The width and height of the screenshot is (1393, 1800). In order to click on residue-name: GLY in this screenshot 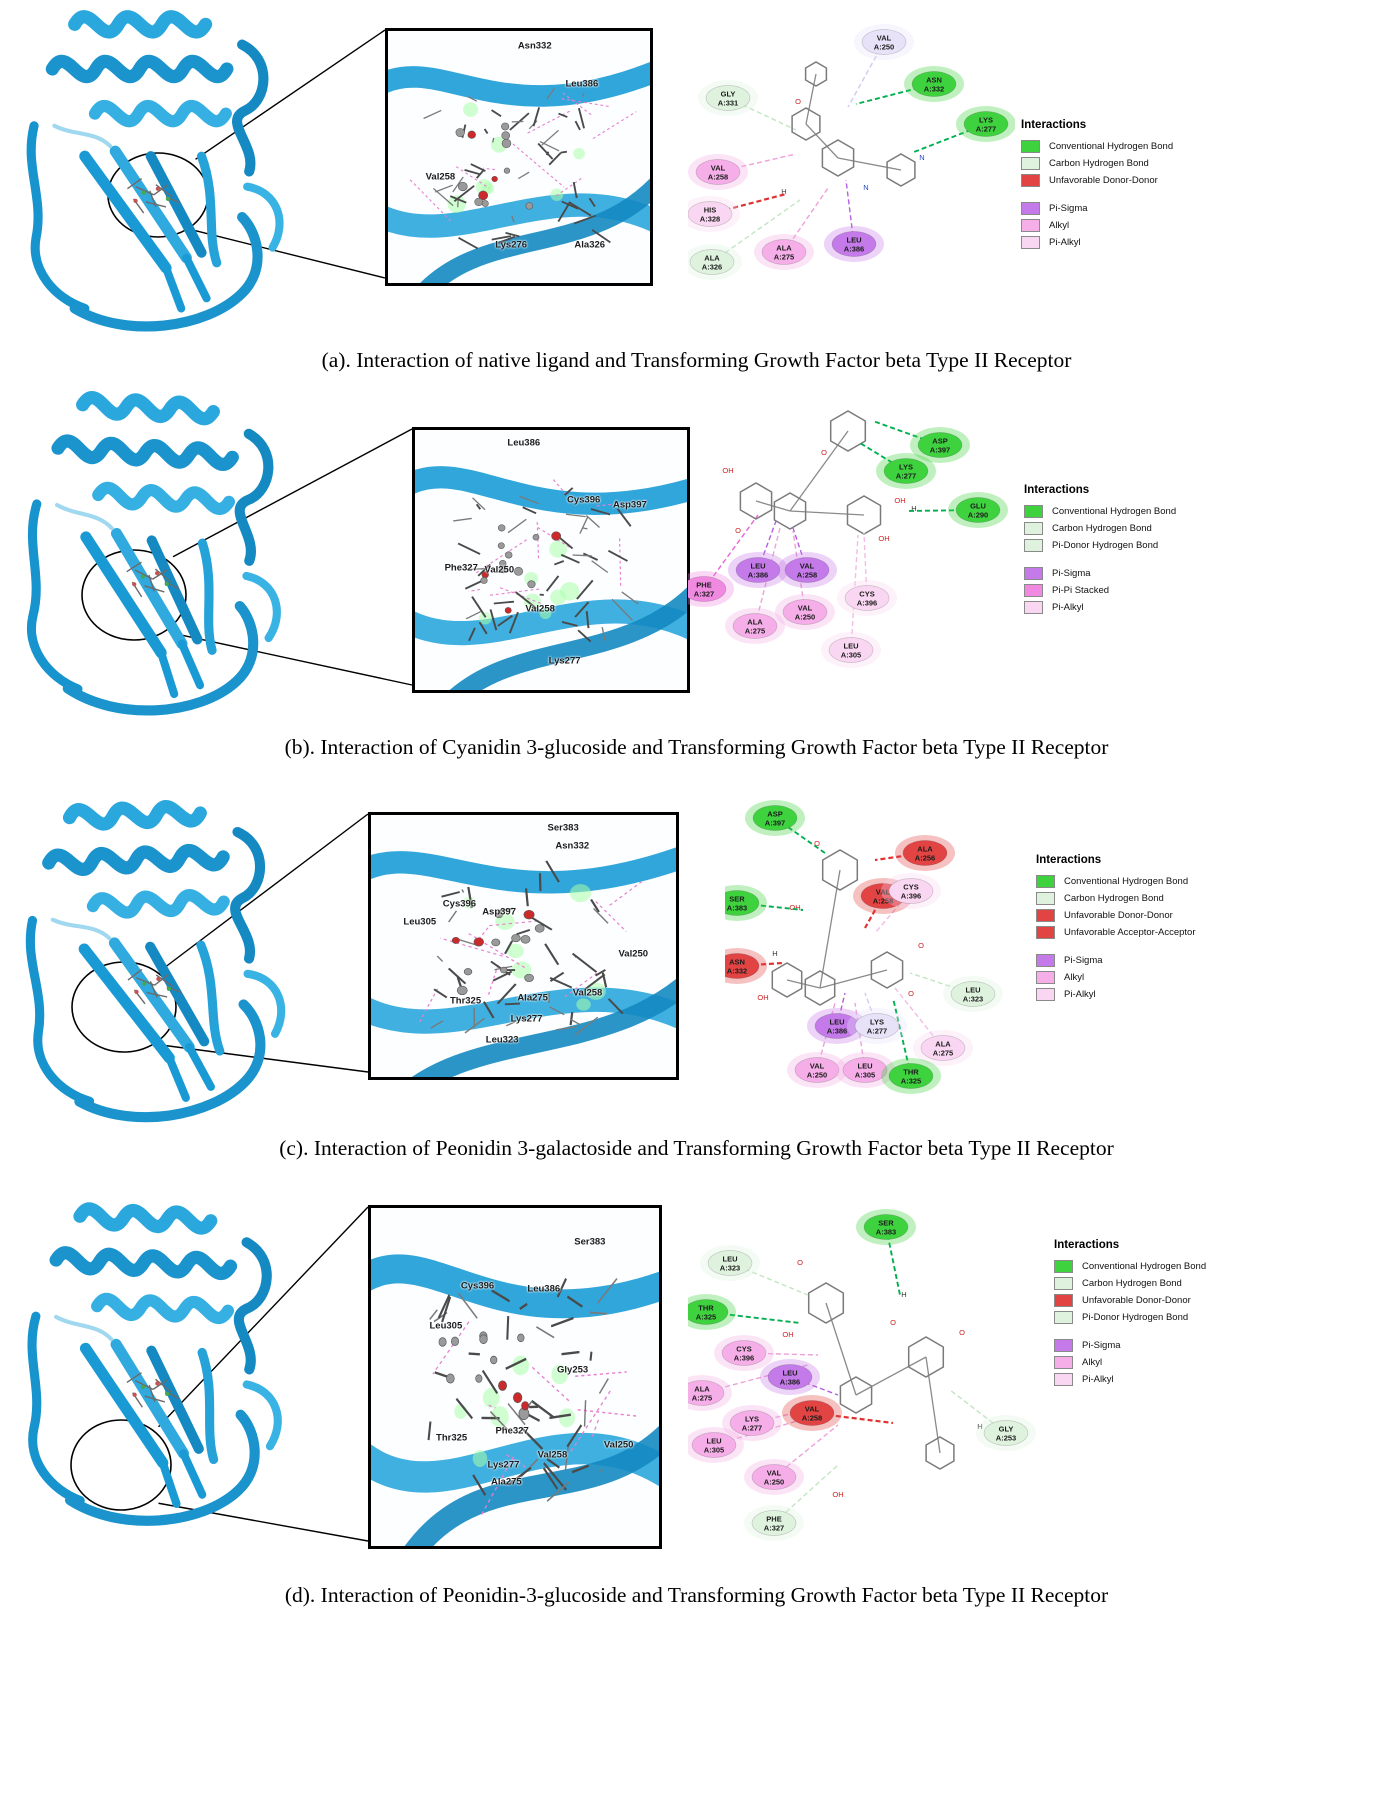, I will do `click(728, 94)`.